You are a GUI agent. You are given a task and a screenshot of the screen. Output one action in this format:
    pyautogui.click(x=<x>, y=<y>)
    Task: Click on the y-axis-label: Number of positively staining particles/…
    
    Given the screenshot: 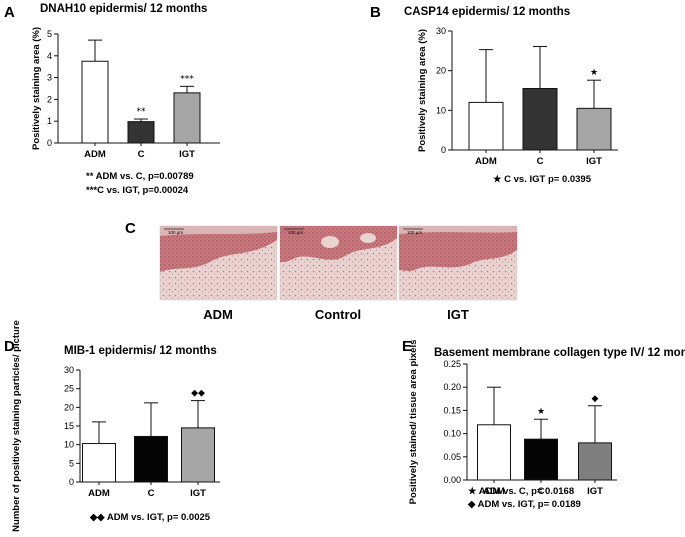 What is the action you would take?
    pyautogui.click(x=16, y=426)
    